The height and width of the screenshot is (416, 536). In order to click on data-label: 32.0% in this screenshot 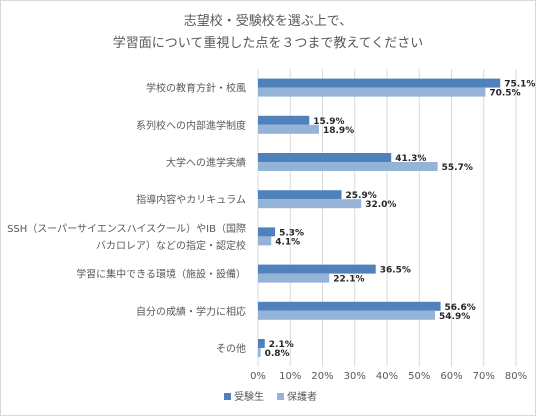, I will do `click(380, 205)`.